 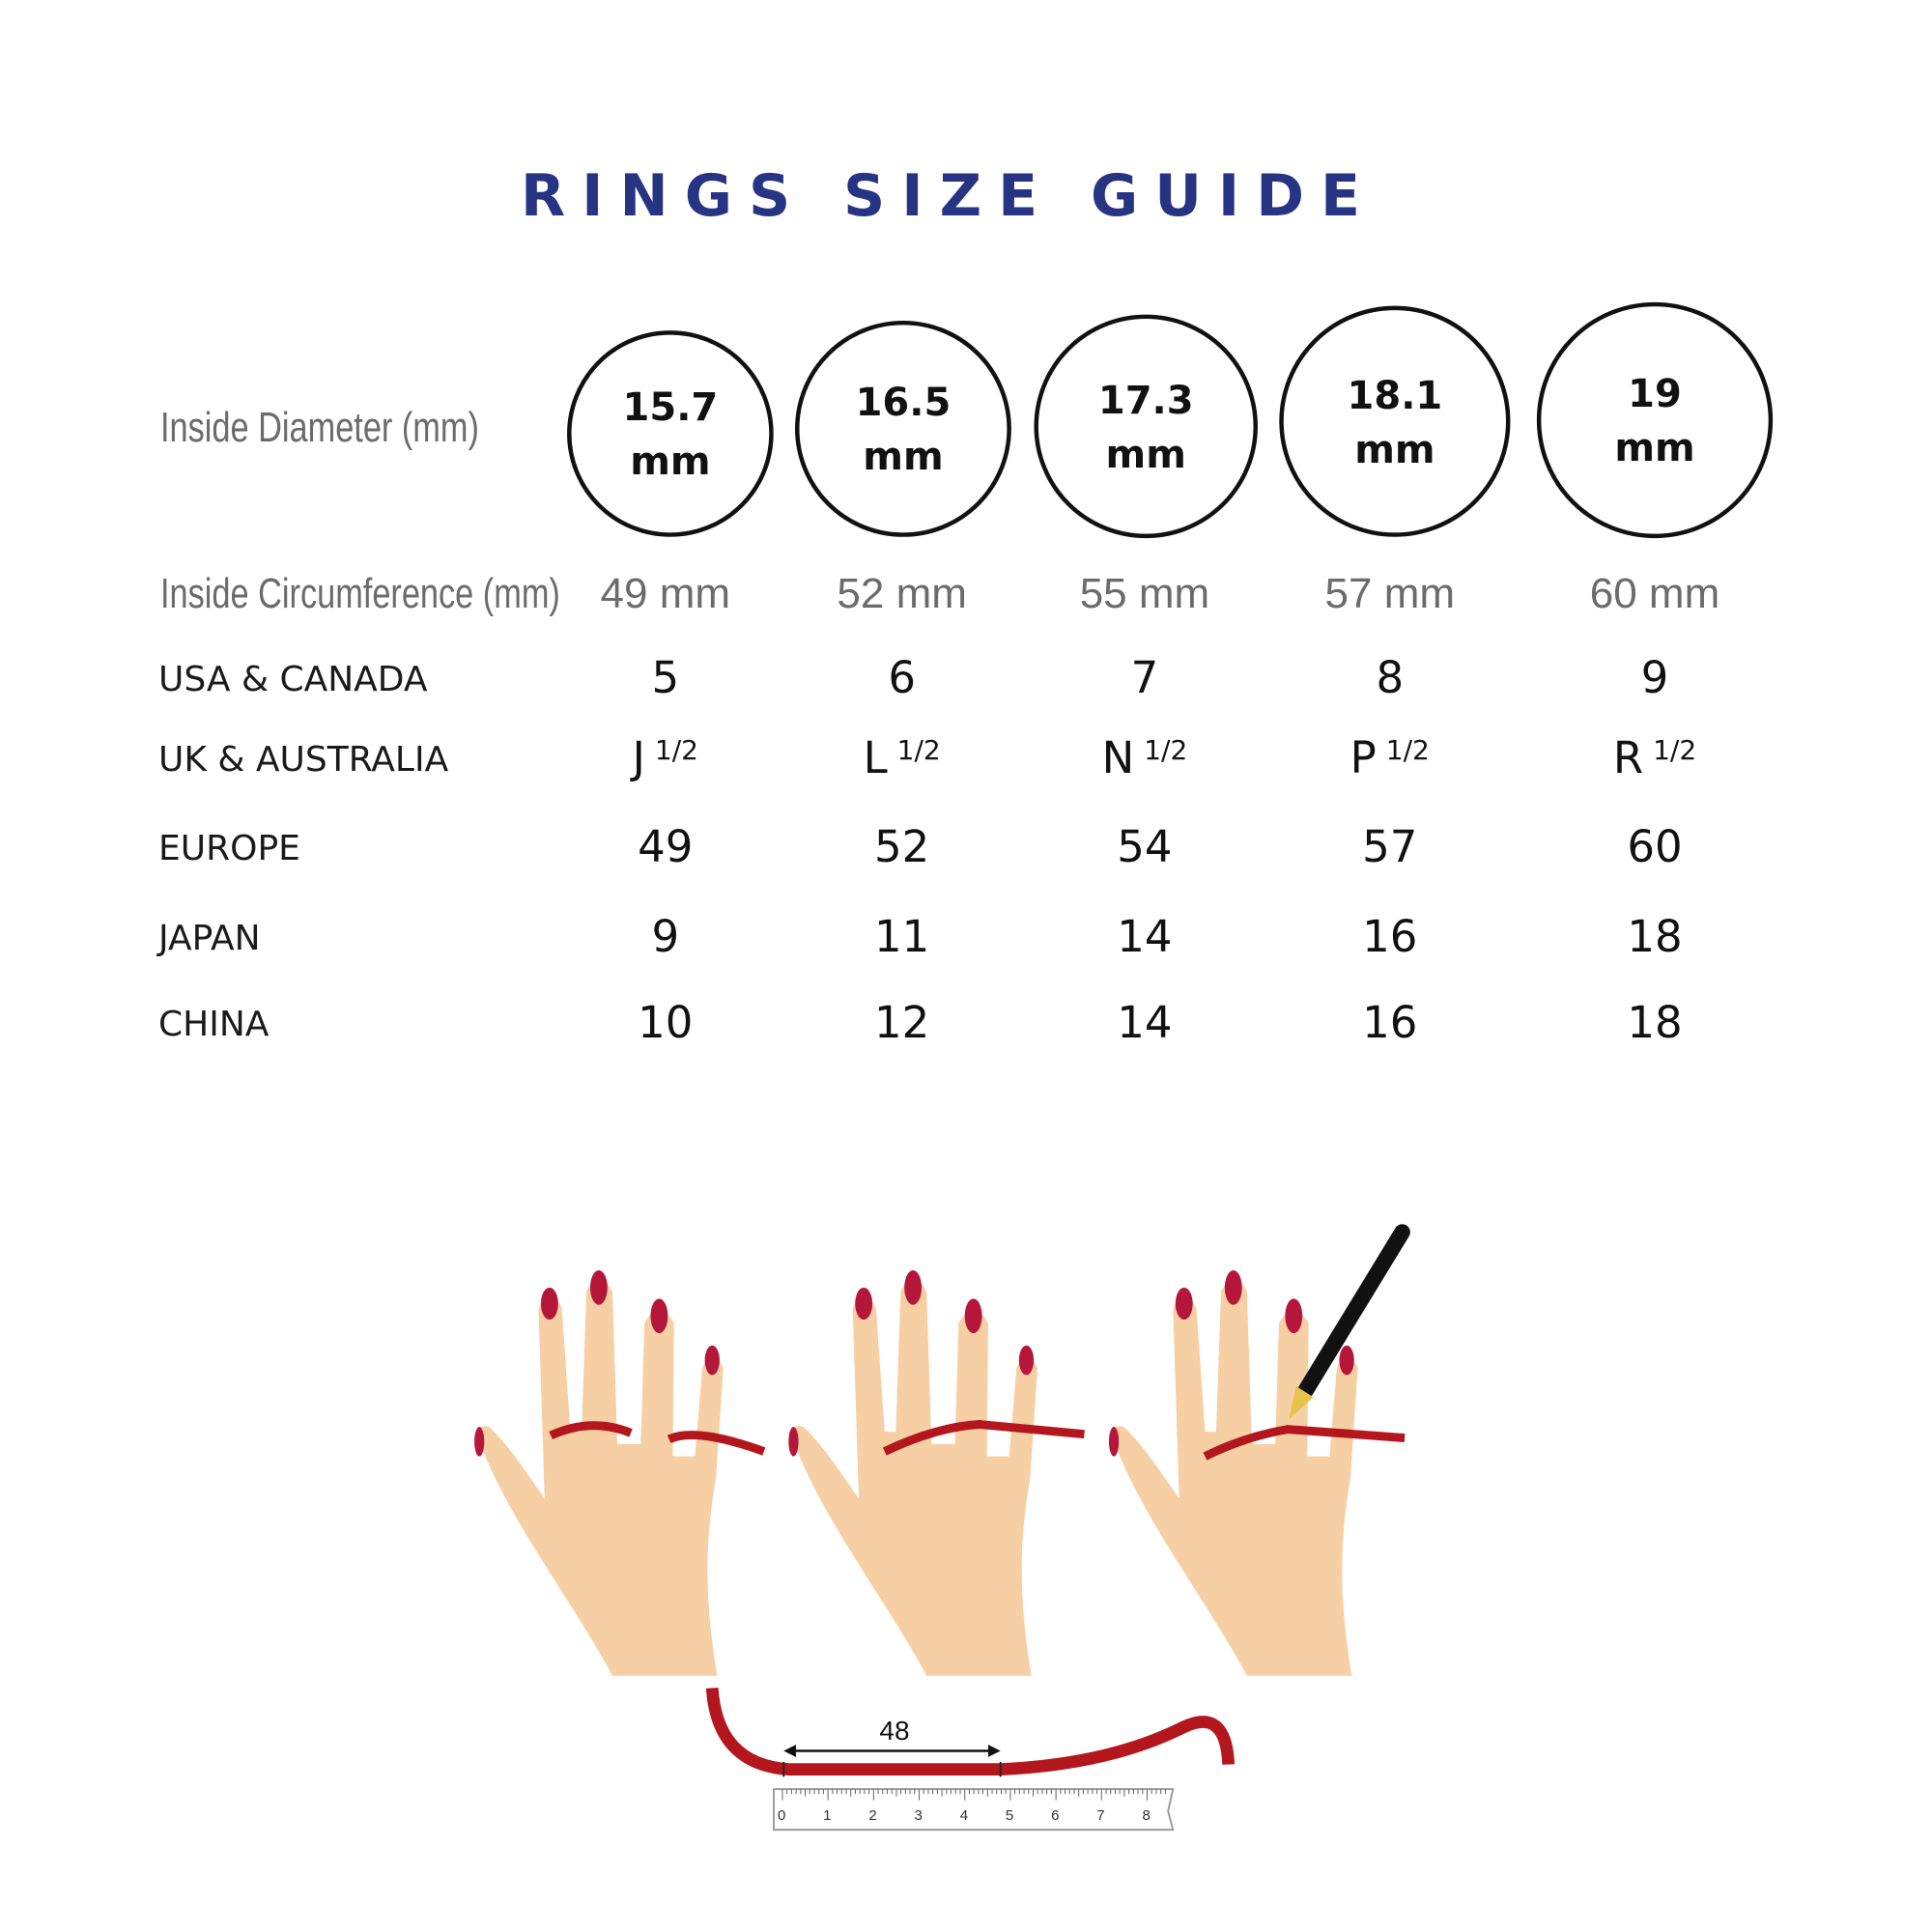 What do you see at coordinates (902, 593) in the screenshot?
I see `circumference-value: 52 mm` at bounding box center [902, 593].